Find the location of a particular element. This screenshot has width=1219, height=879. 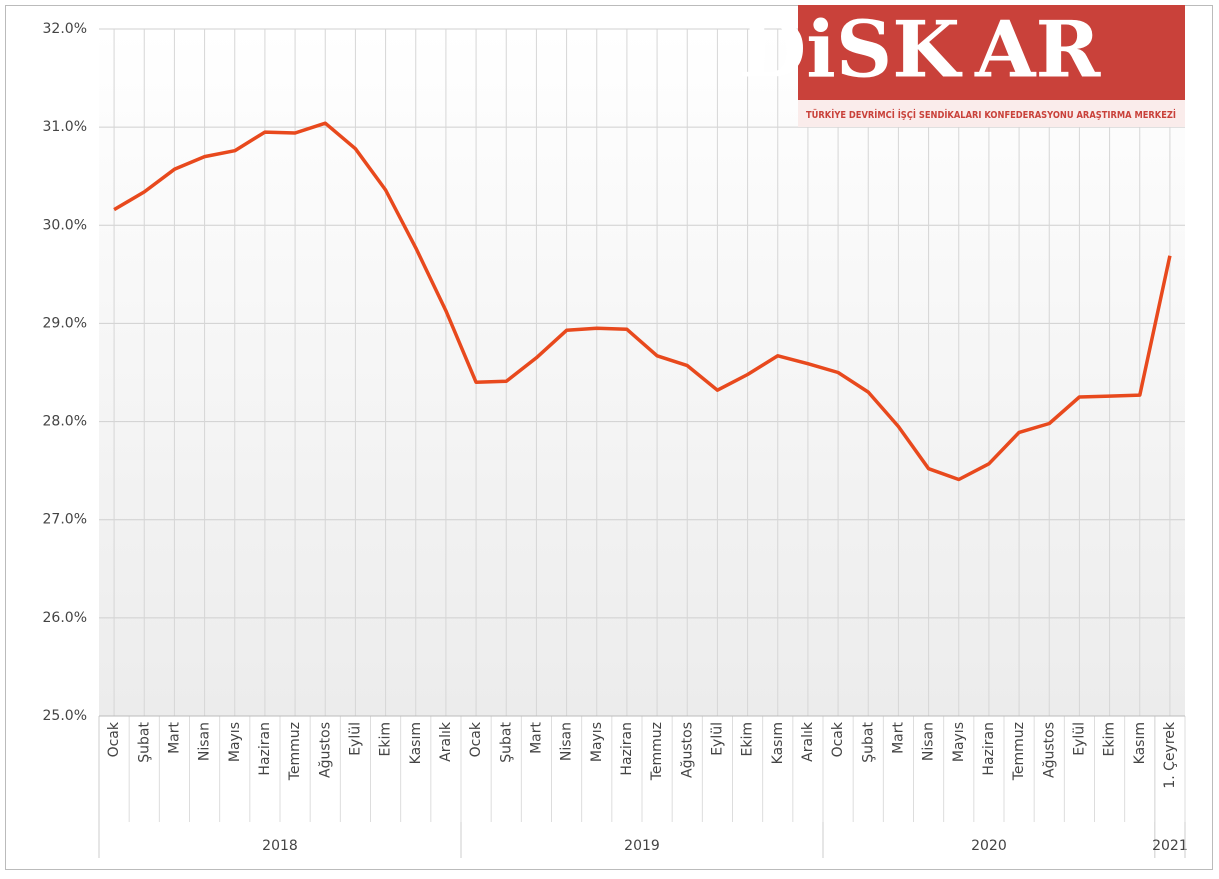

y-tick-label: 25.0% is located at coordinates (65, 716).